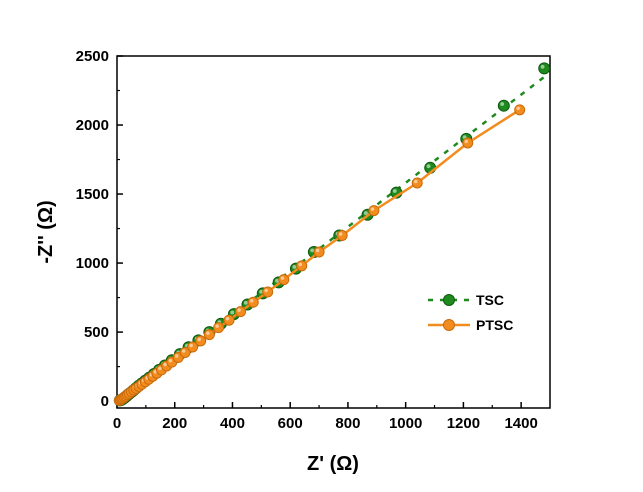  Describe the element at coordinates (290, 423) in the screenshot. I see `x-tick-label: 600` at that location.